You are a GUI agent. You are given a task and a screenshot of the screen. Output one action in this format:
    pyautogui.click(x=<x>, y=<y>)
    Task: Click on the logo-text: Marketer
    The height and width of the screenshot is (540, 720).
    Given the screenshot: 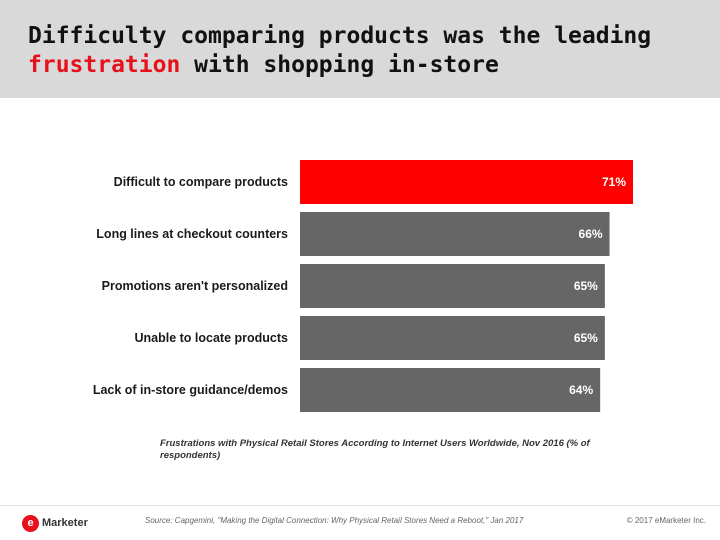 What is the action you would take?
    pyautogui.click(x=65, y=523)
    